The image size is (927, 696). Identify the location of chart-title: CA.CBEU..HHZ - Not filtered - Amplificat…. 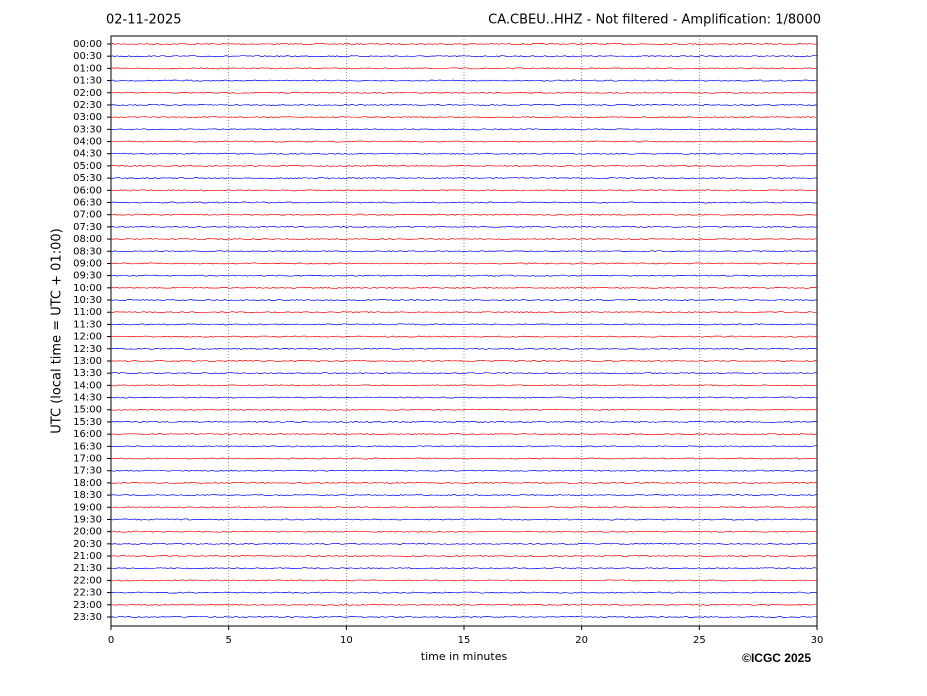
(654, 20).